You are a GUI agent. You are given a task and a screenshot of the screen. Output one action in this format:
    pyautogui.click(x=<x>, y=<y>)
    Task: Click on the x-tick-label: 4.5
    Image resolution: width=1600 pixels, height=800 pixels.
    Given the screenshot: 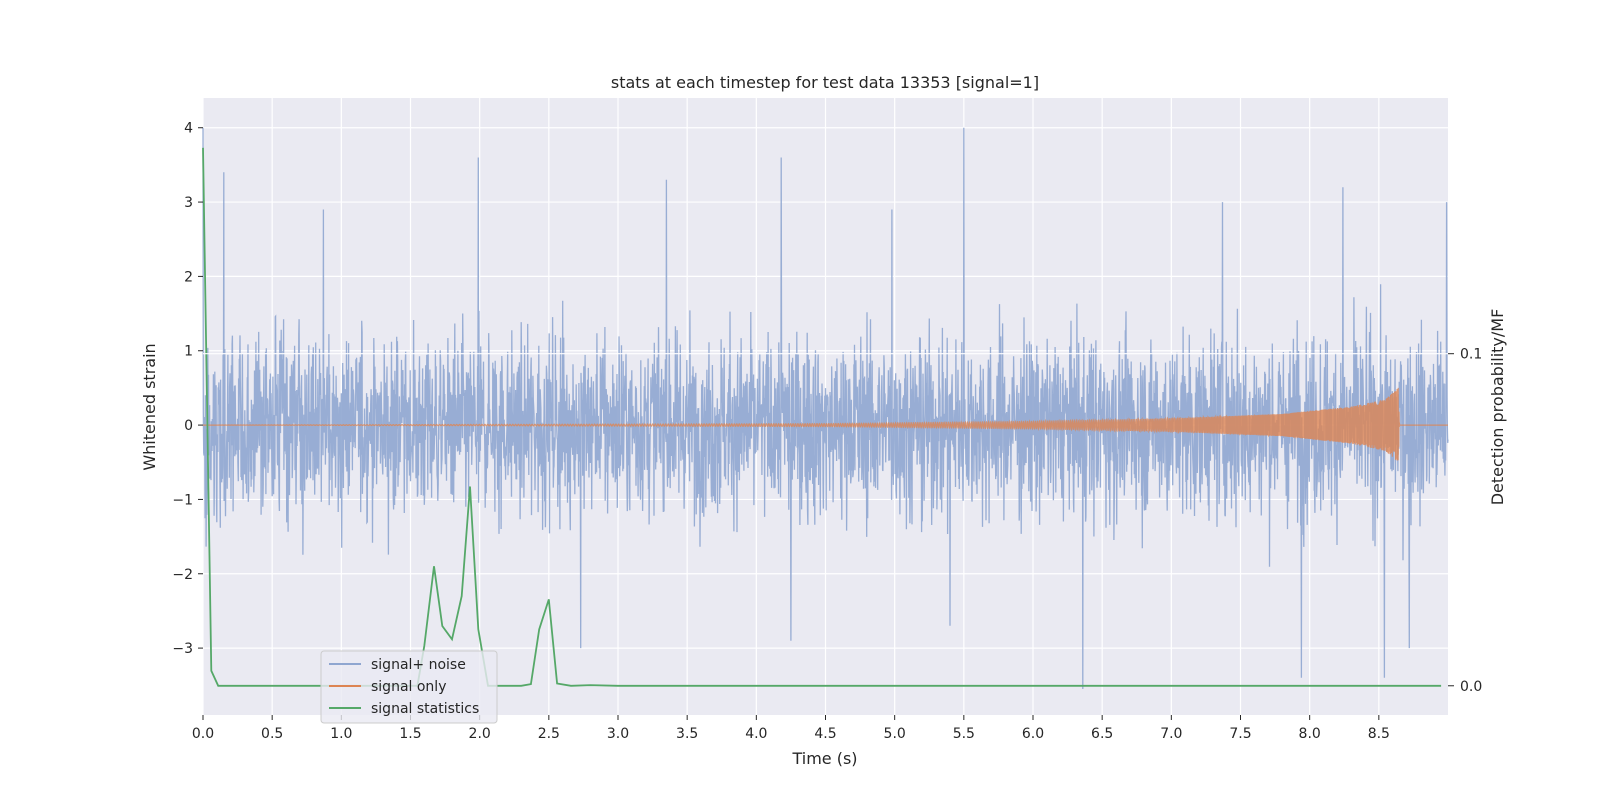 What is the action you would take?
    pyautogui.click(x=825, y=734)
    